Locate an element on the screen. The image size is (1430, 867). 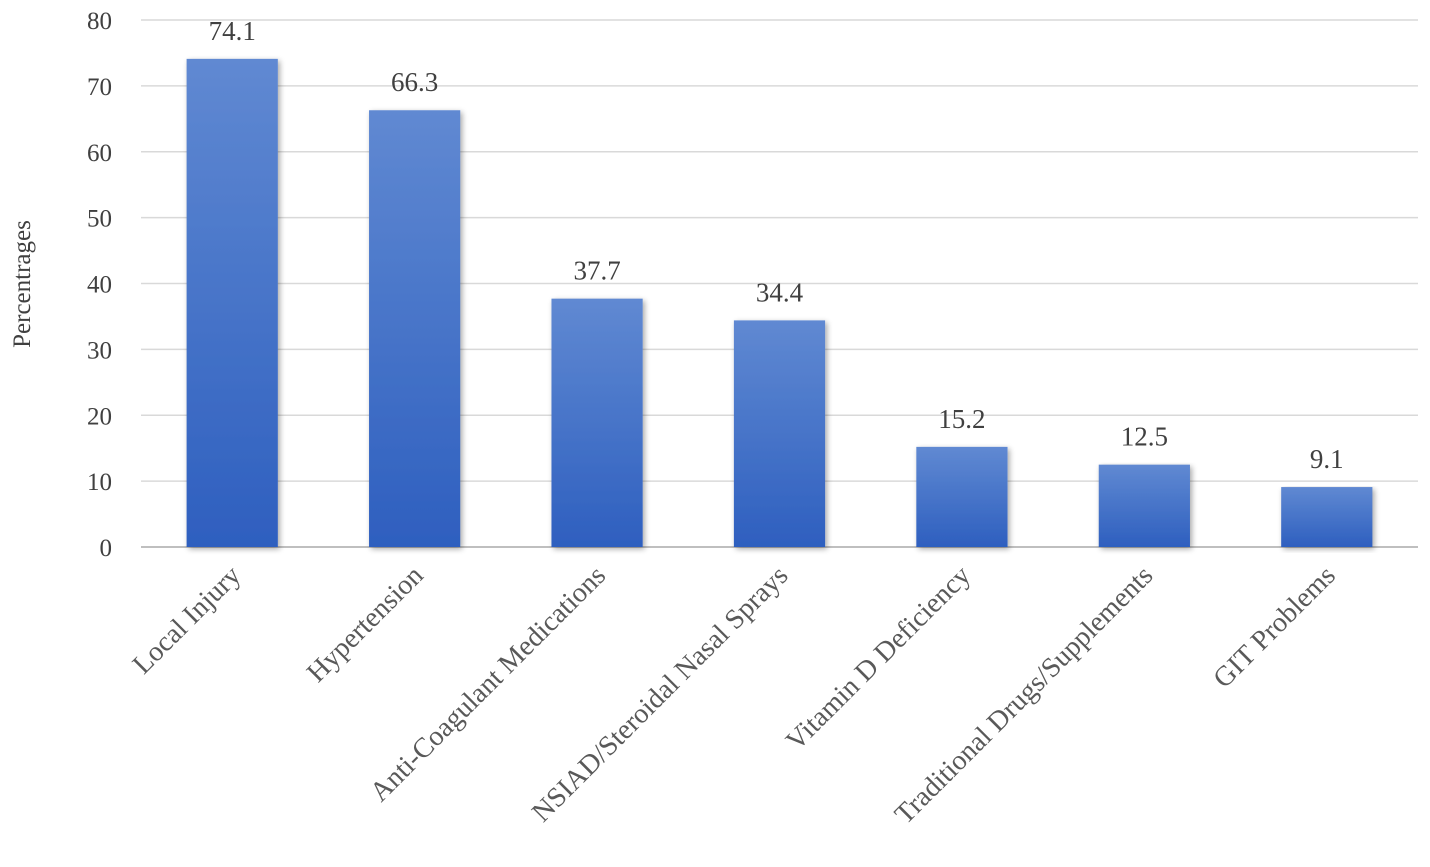
y-tick-label: 80 is located at coordinates (99, 21).